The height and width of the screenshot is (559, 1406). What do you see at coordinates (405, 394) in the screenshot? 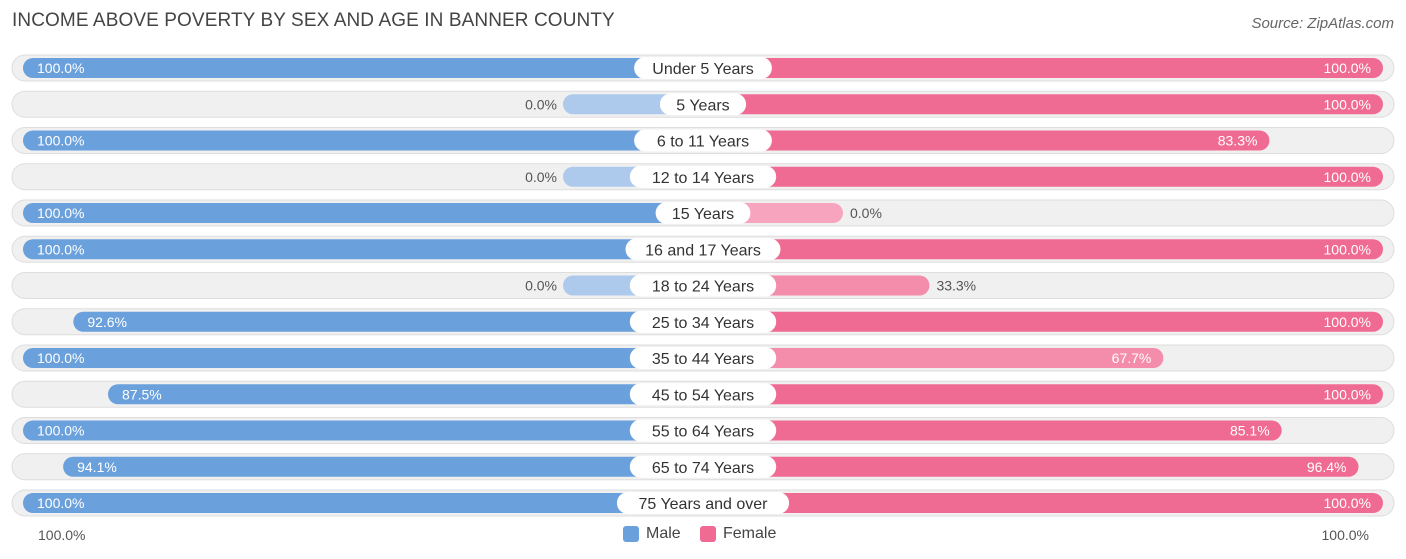
I see `bar-male-45-to-54-years` at bounding box center [405, 394].